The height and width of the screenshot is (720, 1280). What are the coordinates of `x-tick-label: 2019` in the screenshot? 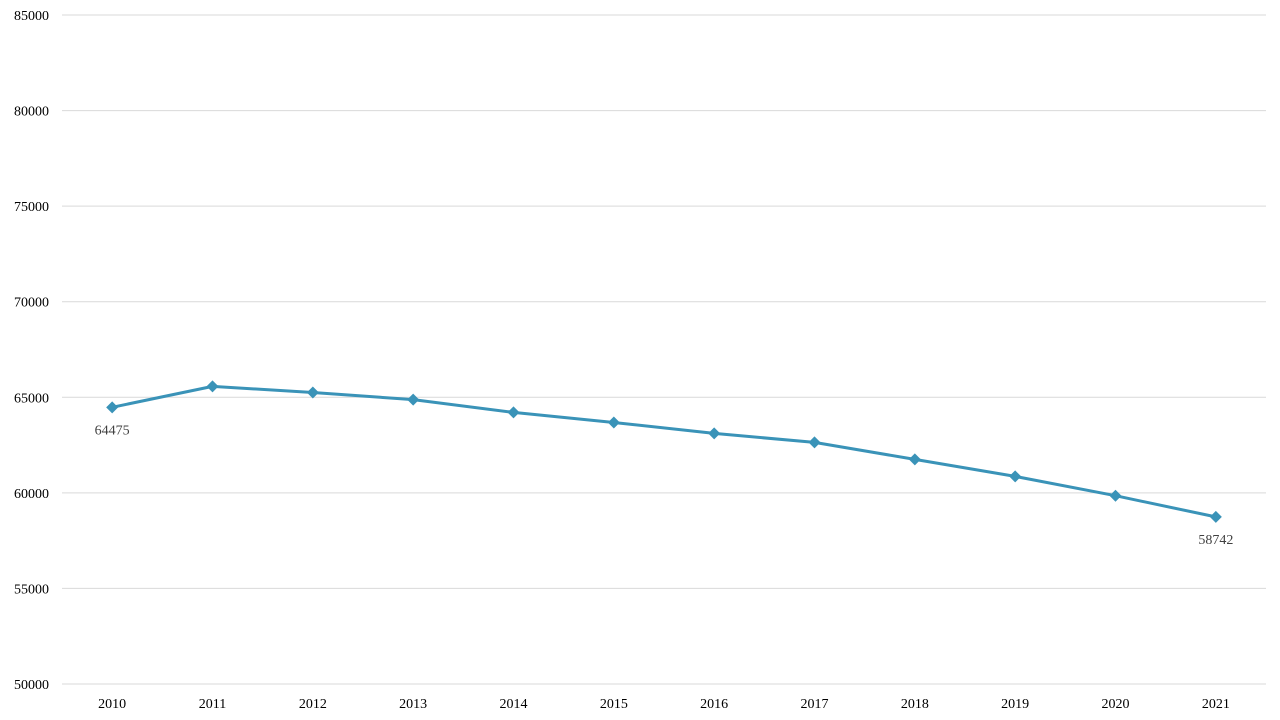 It's located at (1015, 704).